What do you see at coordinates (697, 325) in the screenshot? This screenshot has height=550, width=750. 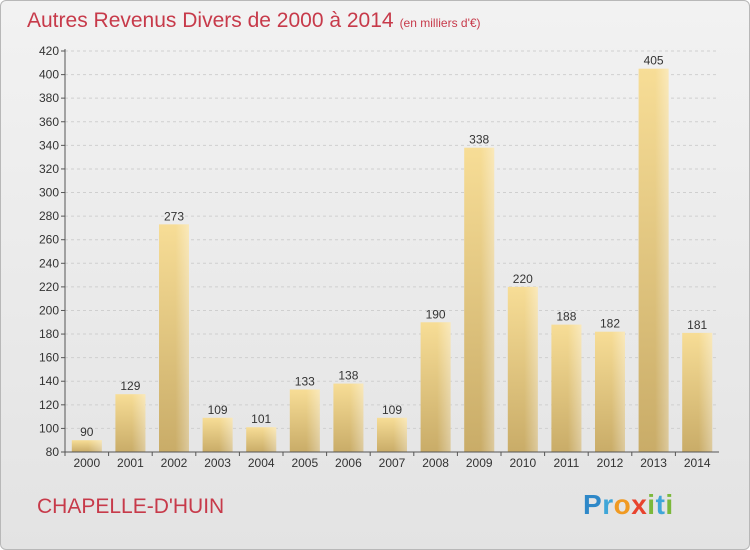 I see `value-label: 181` at bounding box center [697, 325].